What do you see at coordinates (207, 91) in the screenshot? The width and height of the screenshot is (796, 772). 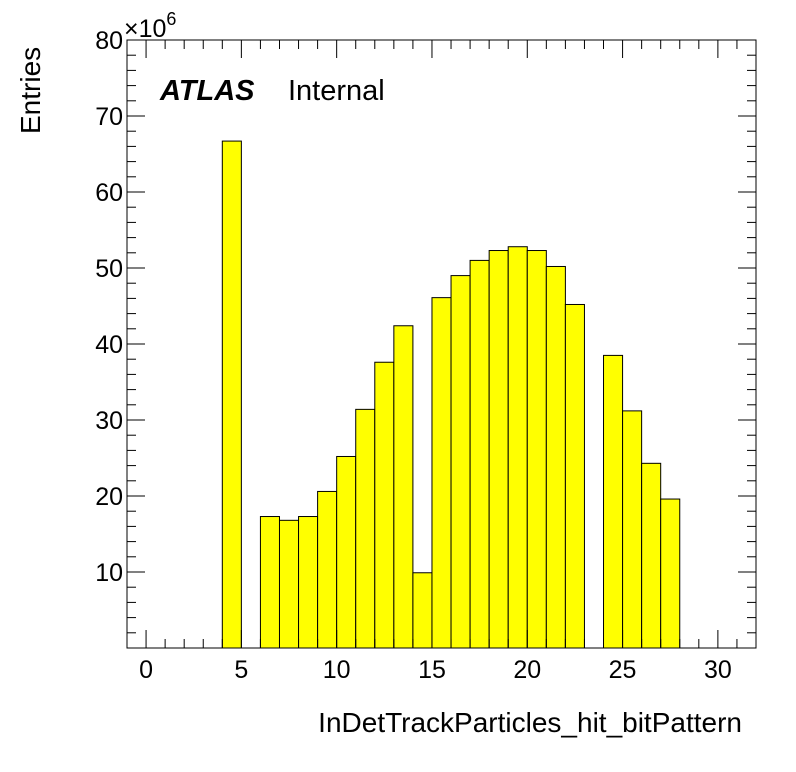 I see `atlas-label: ATLAS` at bounding box center [207, 91].